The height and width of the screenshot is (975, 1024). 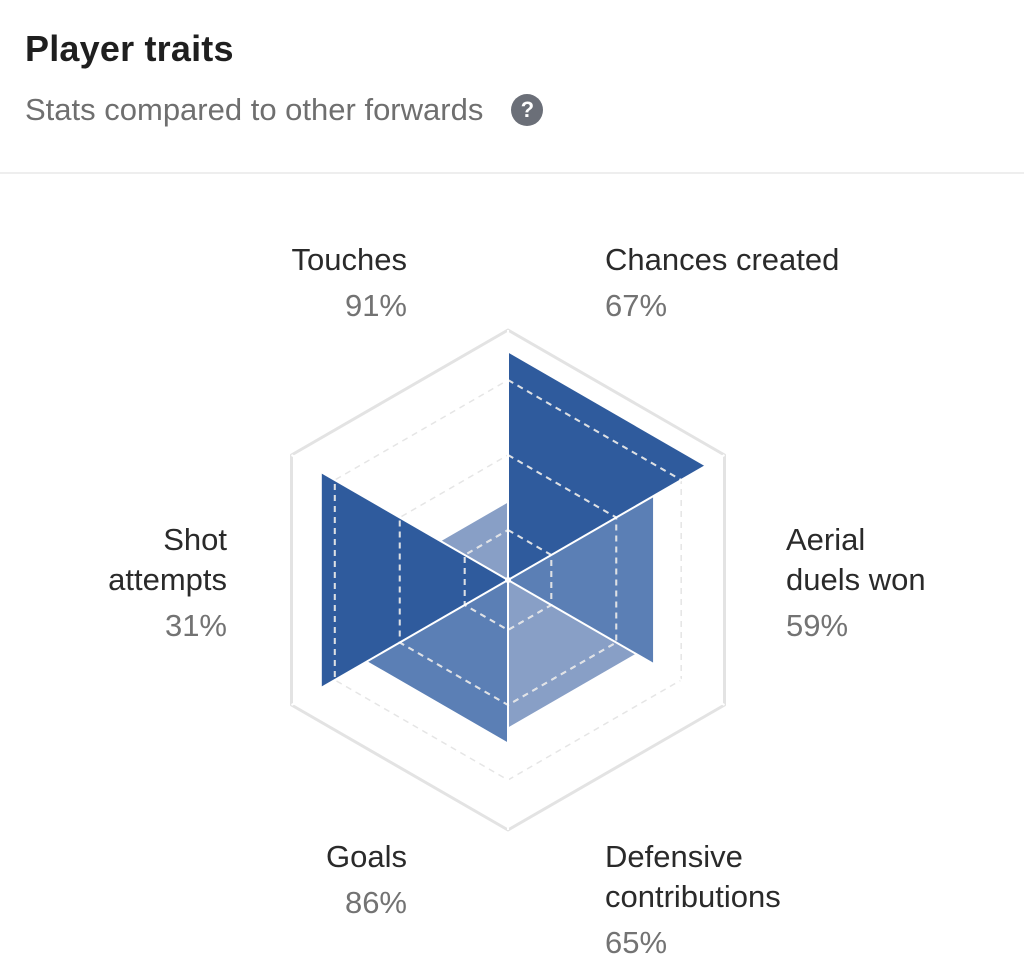 What do you see at coordinates (349, 283) in the screenshot?
I see `axis-label-touches: Touches 91%` at bounding box center [349, 283].